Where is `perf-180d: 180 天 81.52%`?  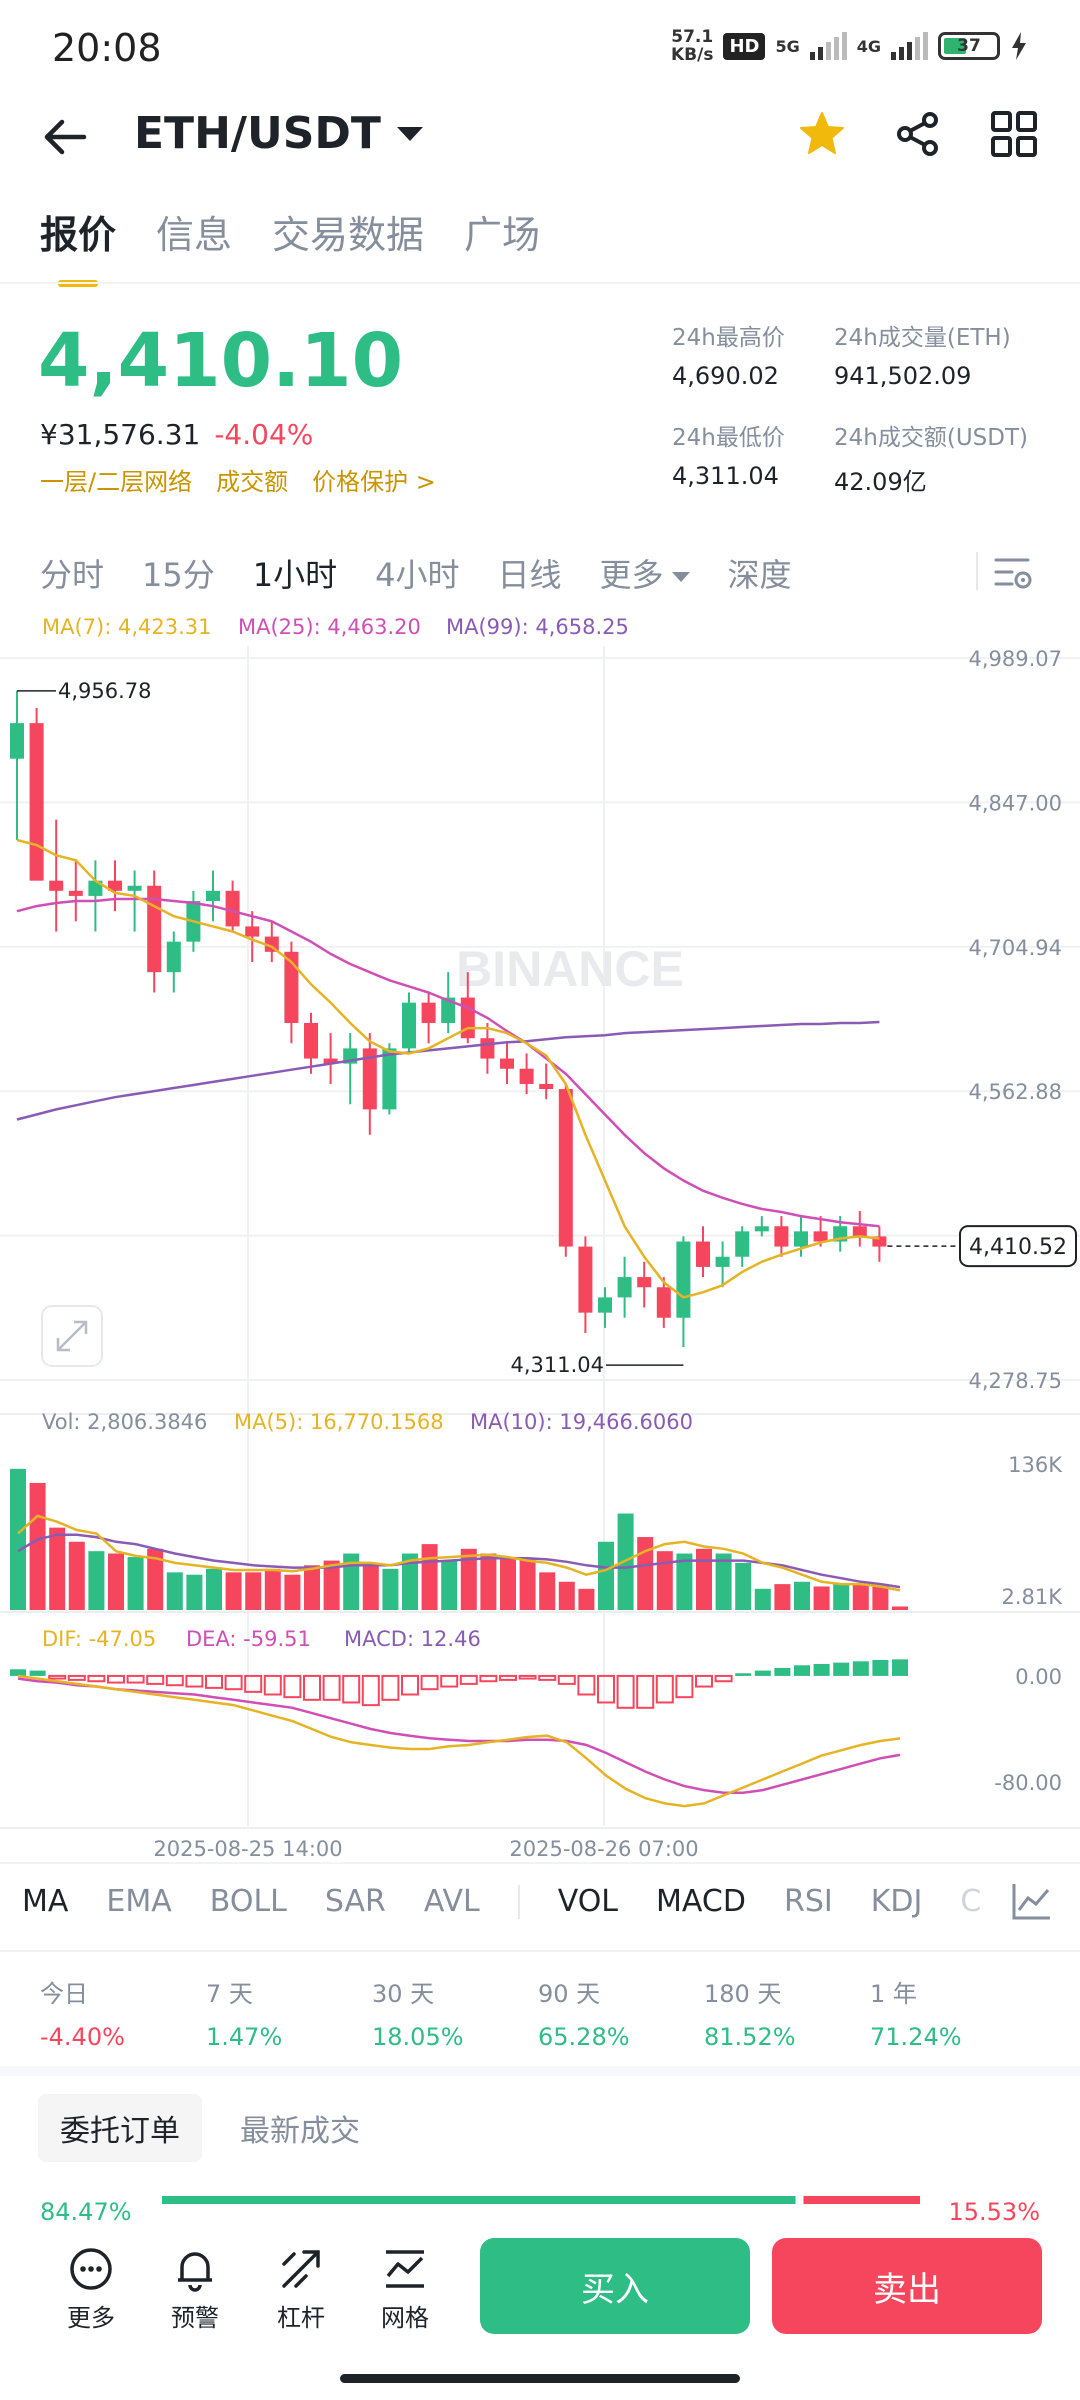 perf-180d: 180 天 81.52% is located at coordinates (787, 2012).